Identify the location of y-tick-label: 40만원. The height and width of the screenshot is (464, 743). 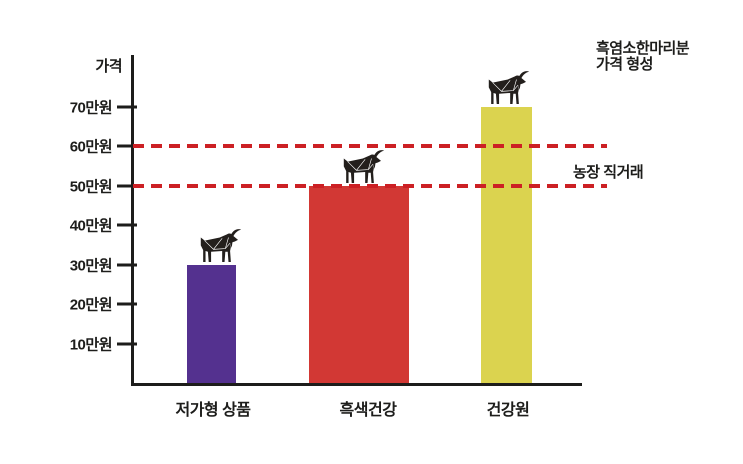
(91, 226).